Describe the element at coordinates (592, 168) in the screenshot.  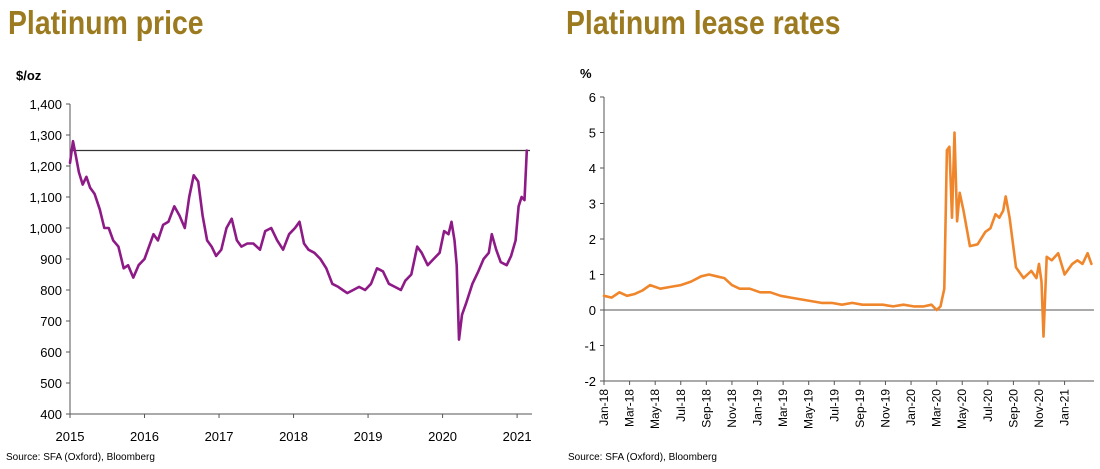
I see `lease-y-tick-label: 4` at that location.